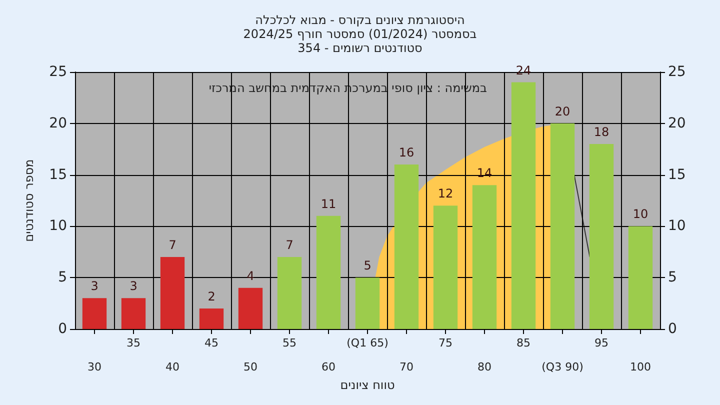 This screenshot has height=405, width=720. I want to click on x-tick-label: 100, so click(640, 367).